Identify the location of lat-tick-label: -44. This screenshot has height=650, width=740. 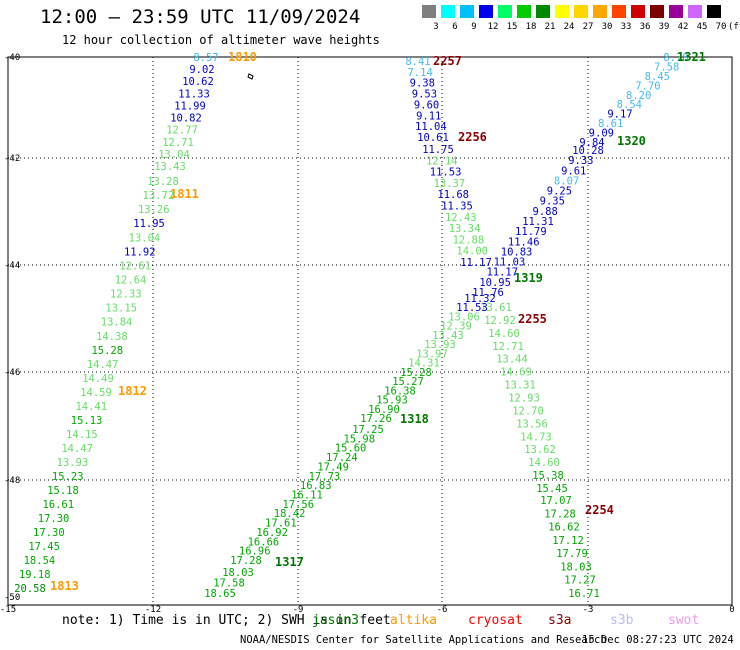
(12, 266).